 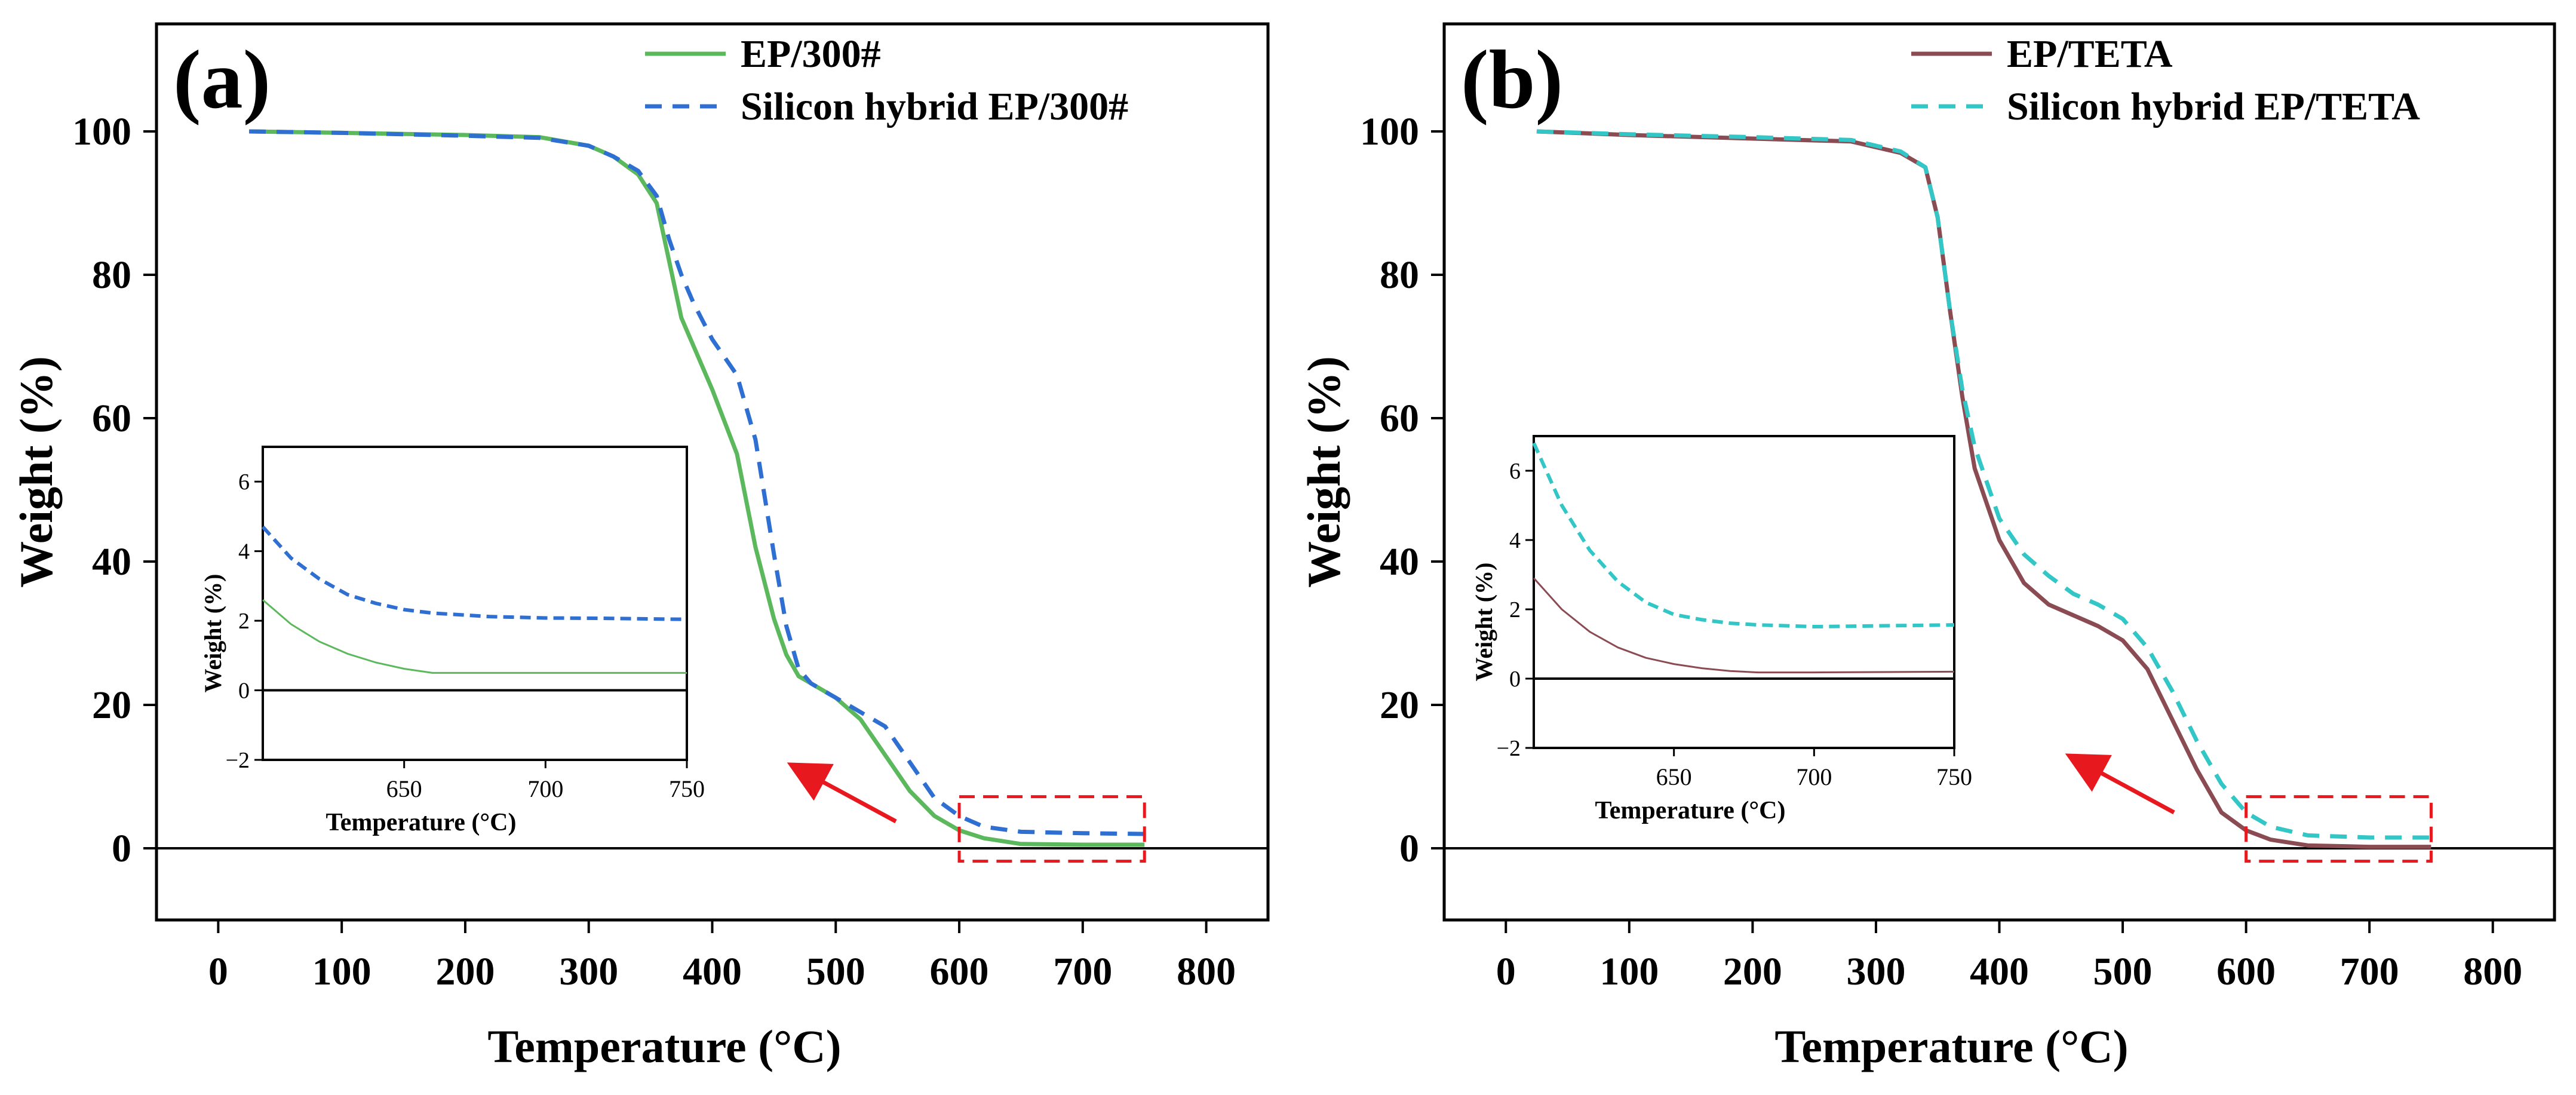 What do you see at coordinates (1512, 79) in the screenshot?
I see `panel-label: (b)` at bounding box center [1512, 79].